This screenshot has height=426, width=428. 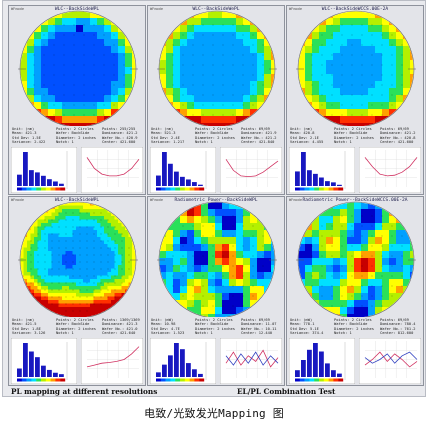 What do you see at coordinates (120, 137) in the screenshot?
I see `stat-line: Wafer No.: 420.9` at bounding box center [120, 137].